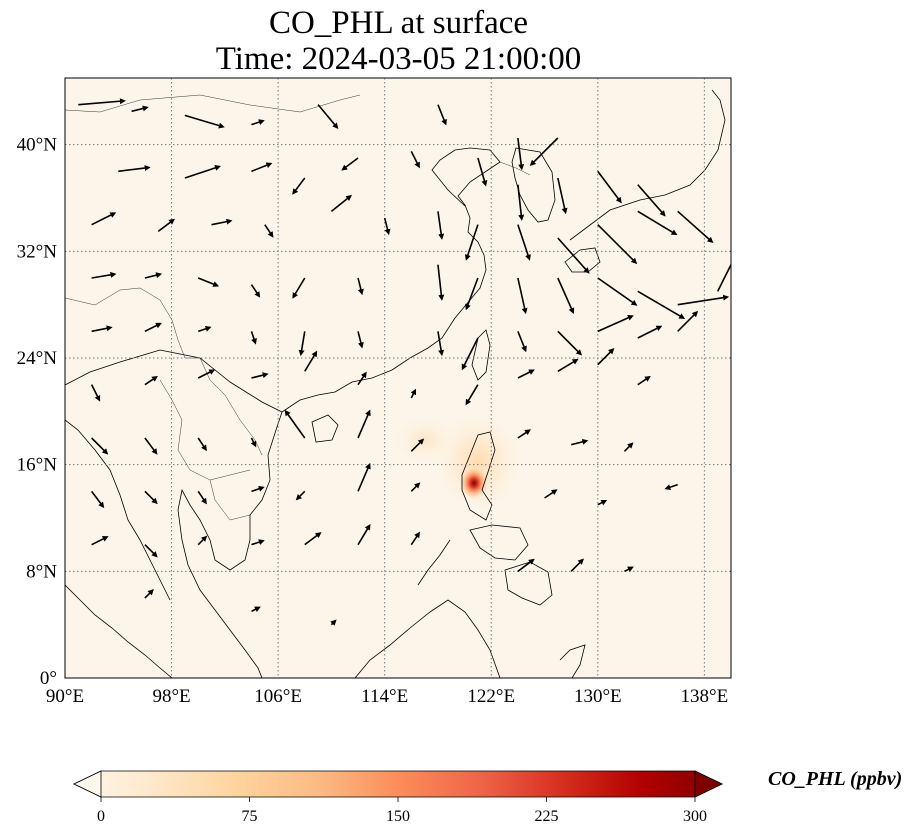 The height and width of the screenshot is (836, 919). What do you see at coordinates (101, 816) in the screenshot?
I see `colorbar-tick-label: 0` at bounding box center [101, 816].